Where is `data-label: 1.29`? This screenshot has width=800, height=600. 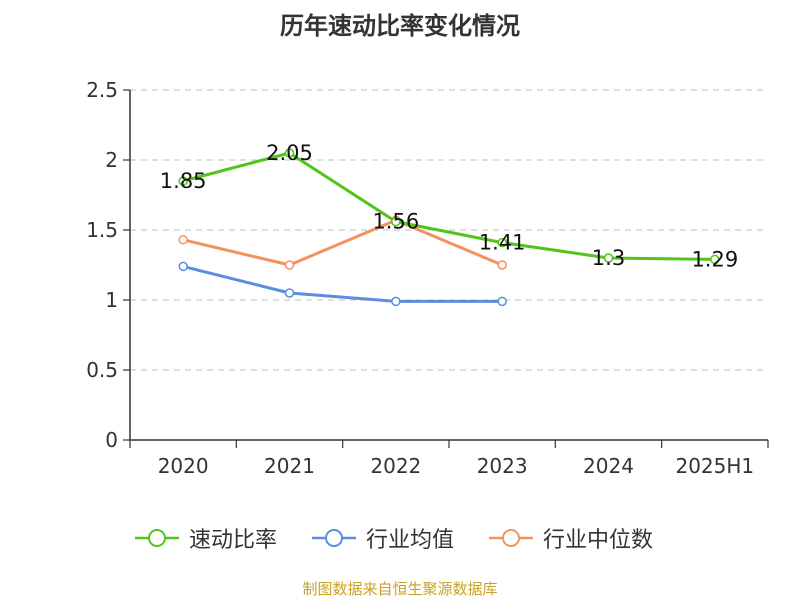
data-label: 1.29 is located at coordinates (714, 259).